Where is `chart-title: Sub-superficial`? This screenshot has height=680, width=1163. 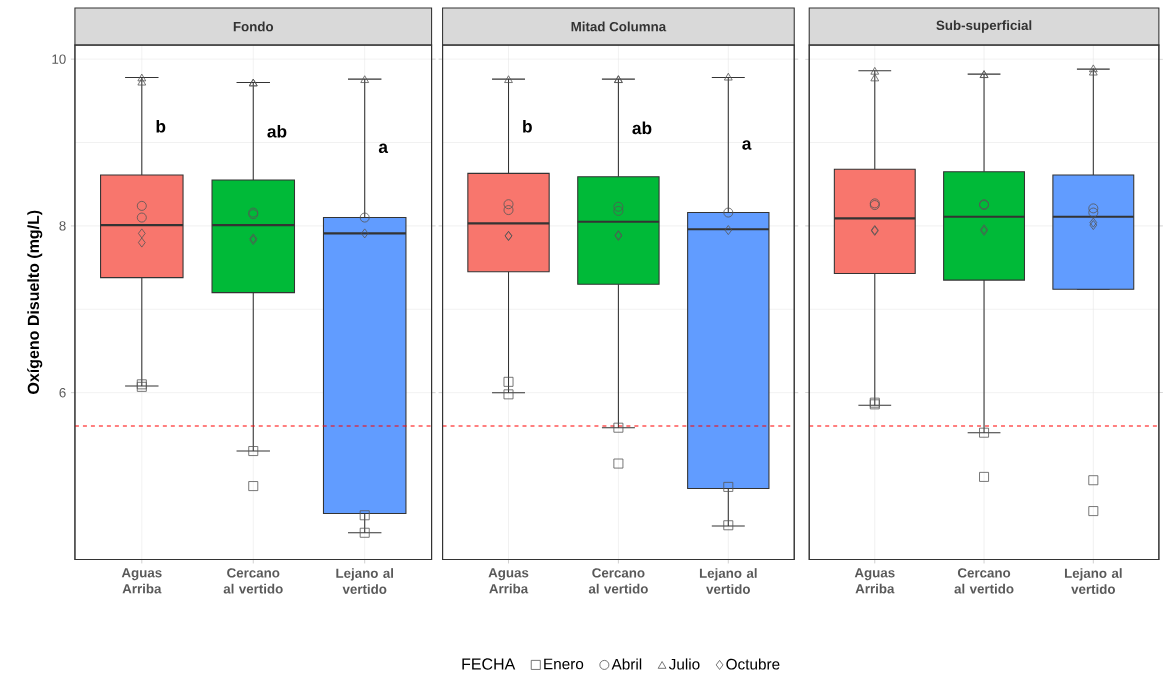
chart-title: Sub-superficial is located at coordinates (984, 26).